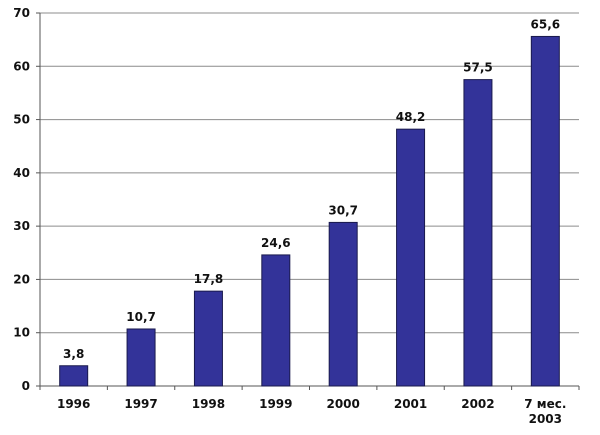  Describe the element at coordinates (209, 279) in the screenshot. I see `data-label: 17,8` at that location.